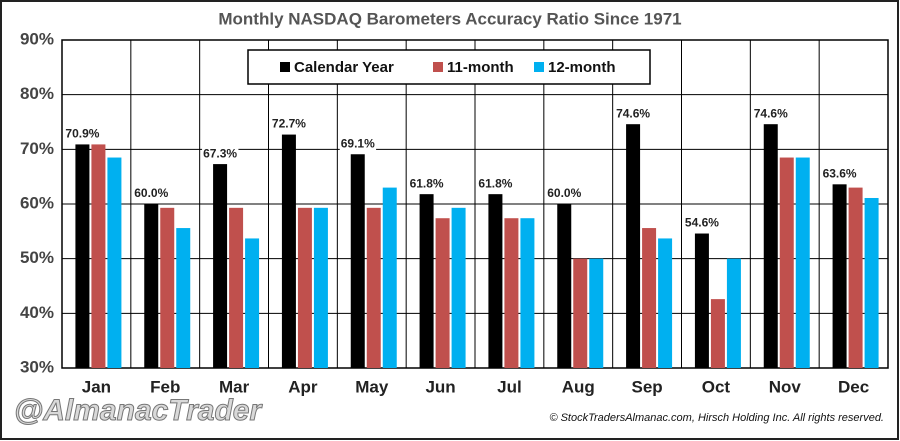  What do you see at coordinates (37, 257) in the screenshot?
I see `y-tick-label: 50%` at bounding box center [37, 257].